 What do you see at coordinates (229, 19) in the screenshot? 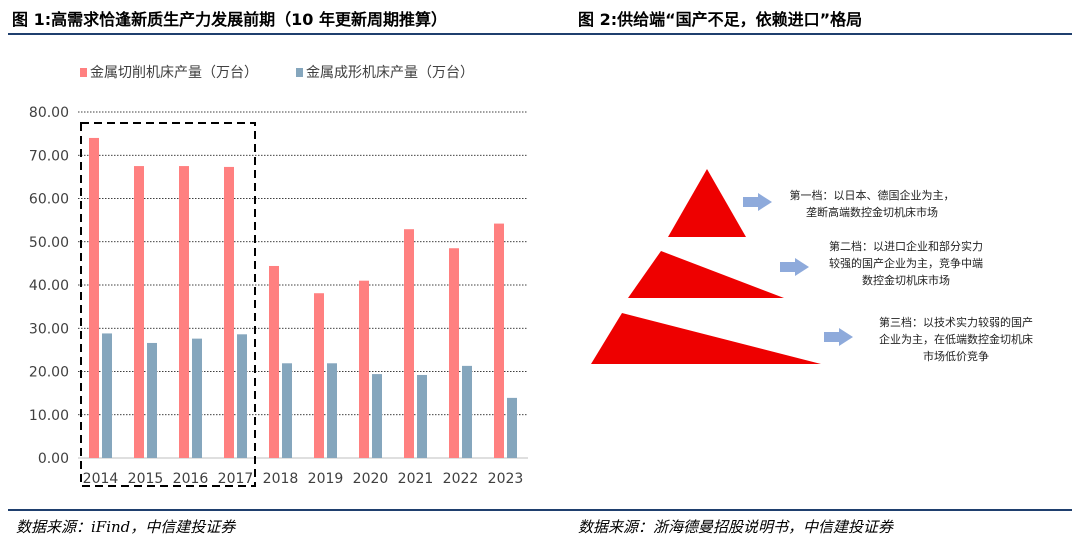
I see `figure-1-title: 图 1:高需求恰逢新质生产力发展前期（10 年更新周期推算）` at bounding box center [229, 19].